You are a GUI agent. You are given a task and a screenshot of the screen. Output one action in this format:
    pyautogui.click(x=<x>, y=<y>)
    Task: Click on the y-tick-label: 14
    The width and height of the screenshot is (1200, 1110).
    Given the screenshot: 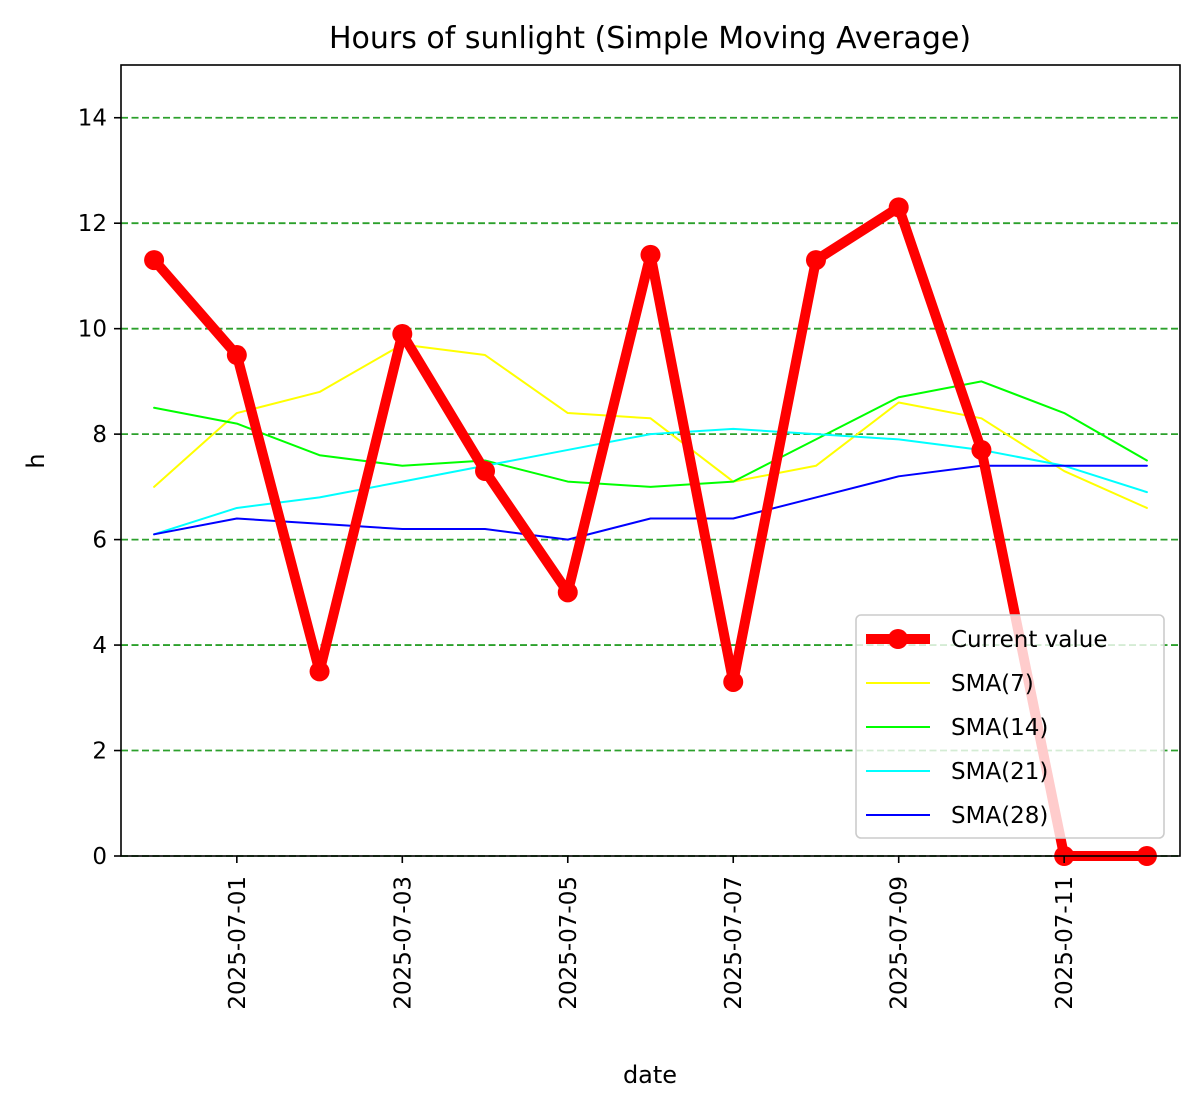 What is the action you would take?
    pyautogui.click(x=92, y=119)
    